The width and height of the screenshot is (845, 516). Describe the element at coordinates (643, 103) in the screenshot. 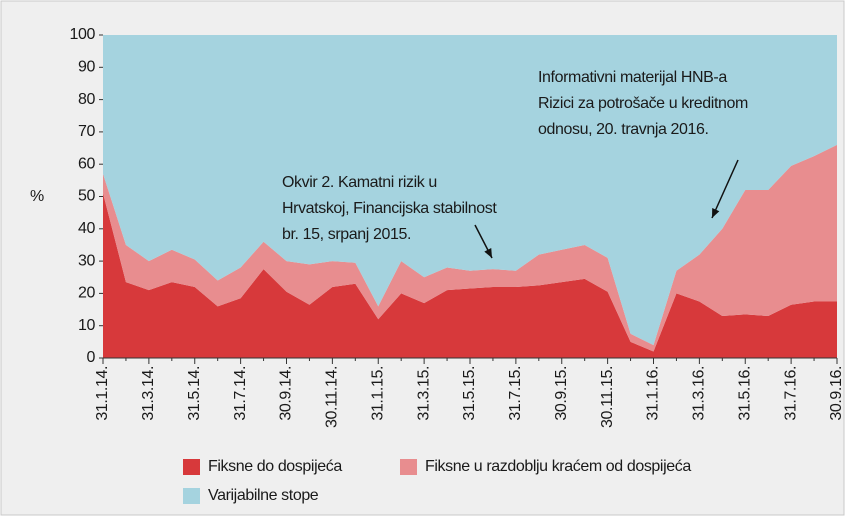

I see `annotation: Rizici za potrošače u kreditnom` at that location.